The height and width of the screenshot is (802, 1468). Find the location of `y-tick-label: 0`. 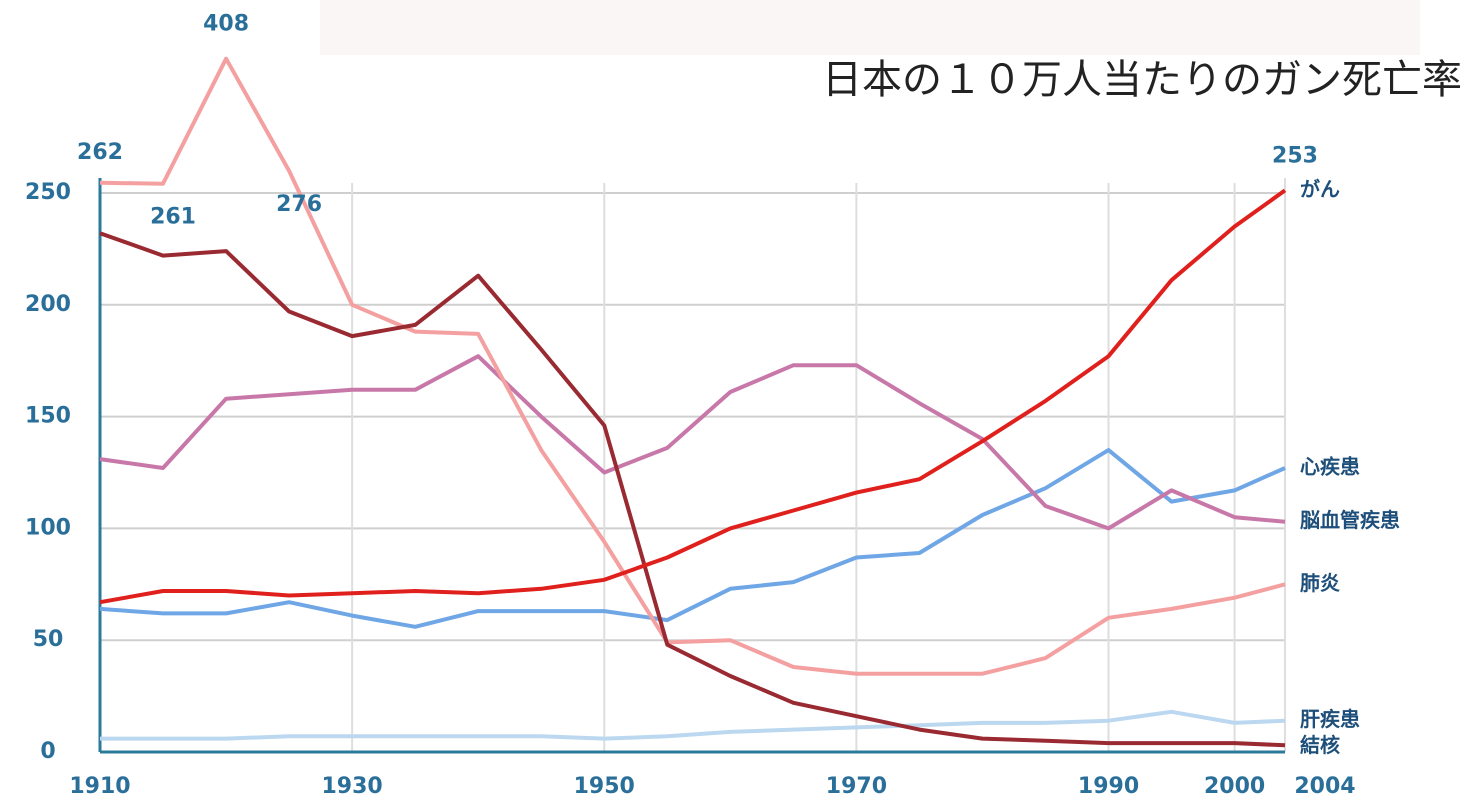

y-tick-label: 0 is located at coordinates (47, 751).